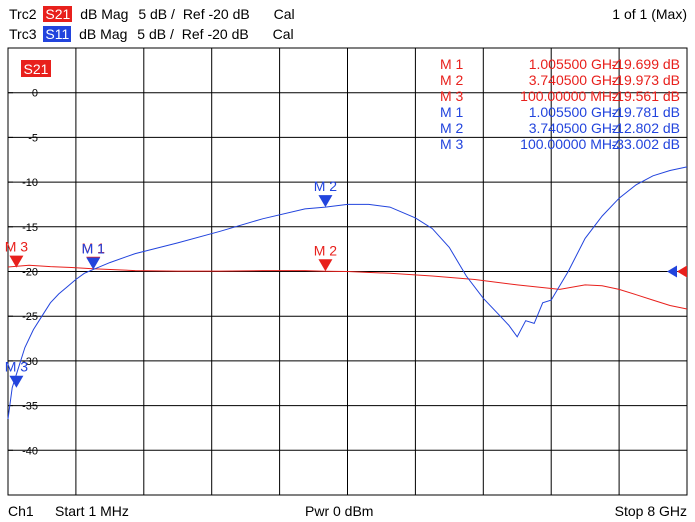 This screenshot has height=522, width=695. I want to click on y-tick-label: -10, so click(30, 183).